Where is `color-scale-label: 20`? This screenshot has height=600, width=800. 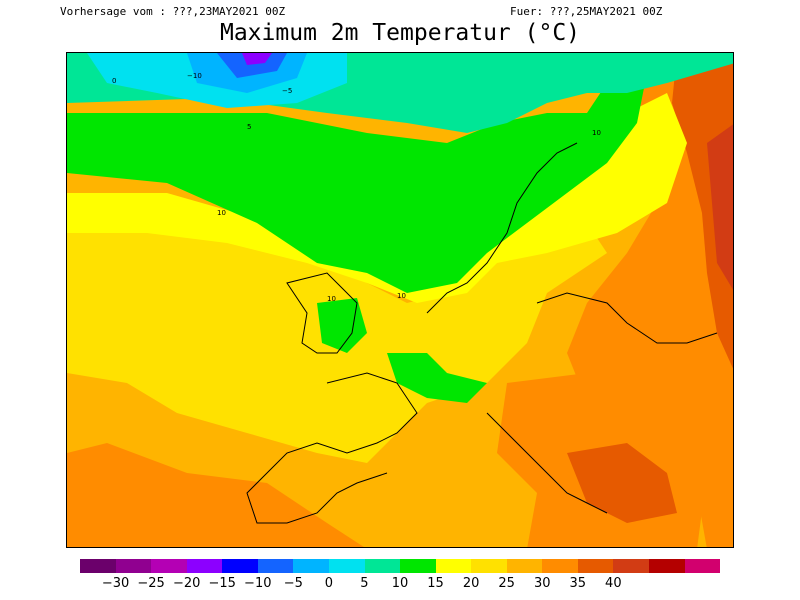 color-scale-label: 20 is located at coordinates (471, 583).